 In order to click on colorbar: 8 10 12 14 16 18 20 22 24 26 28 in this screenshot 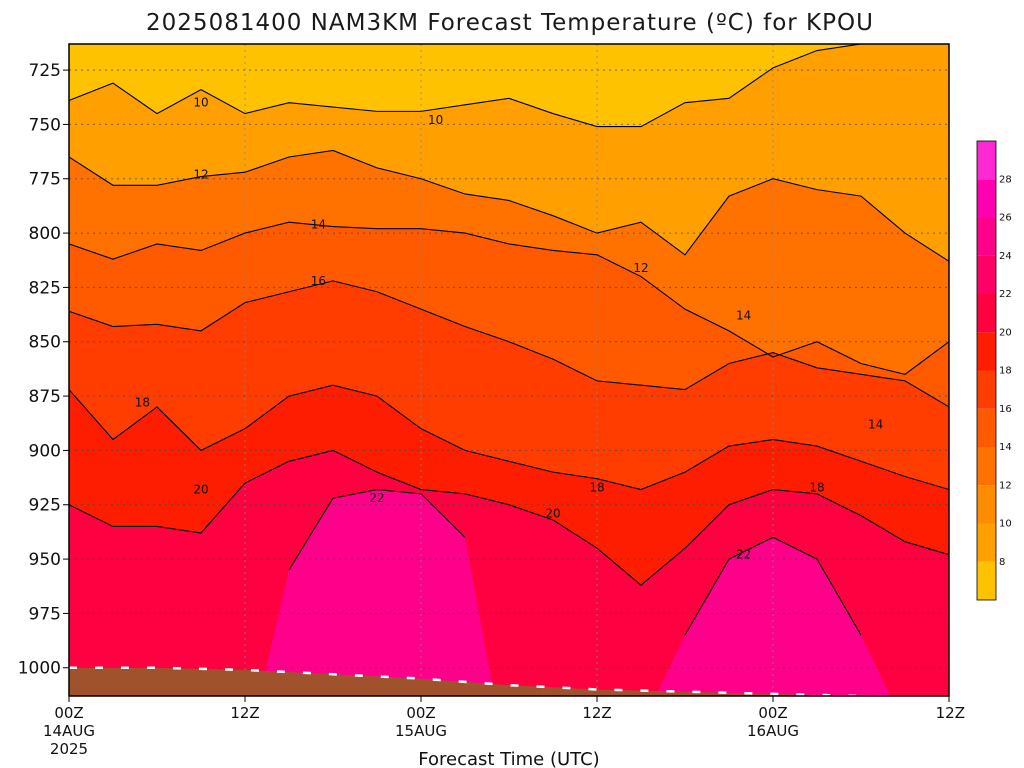, I will do `click(994, 370)`.